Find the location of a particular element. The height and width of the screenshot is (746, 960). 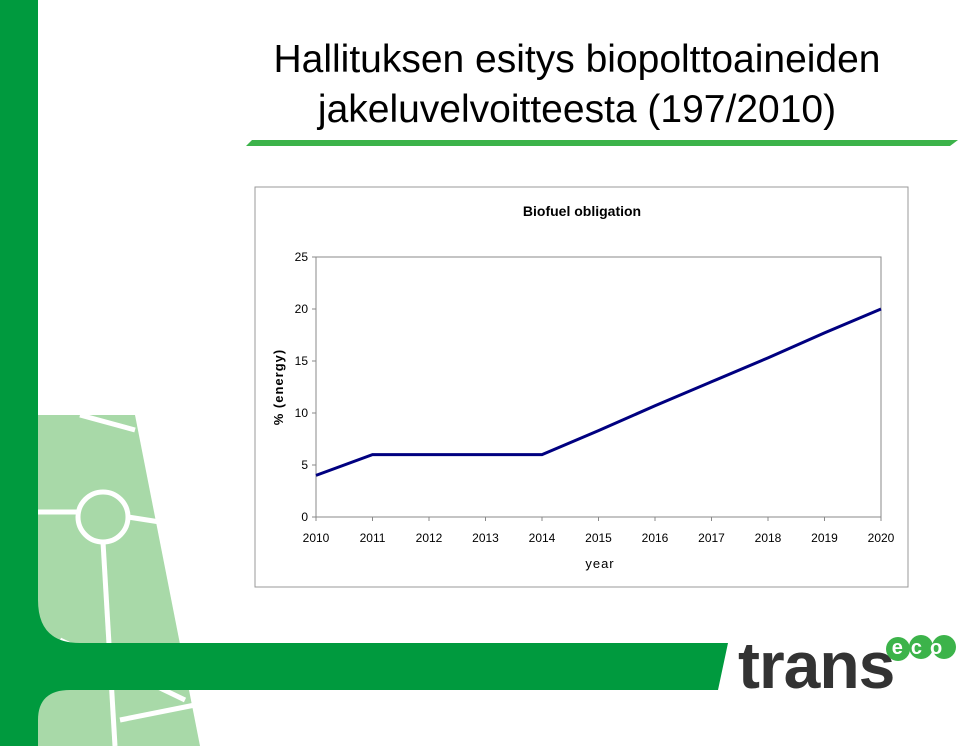

x-tick-label: 2016 is located at coordinates (655, 538).